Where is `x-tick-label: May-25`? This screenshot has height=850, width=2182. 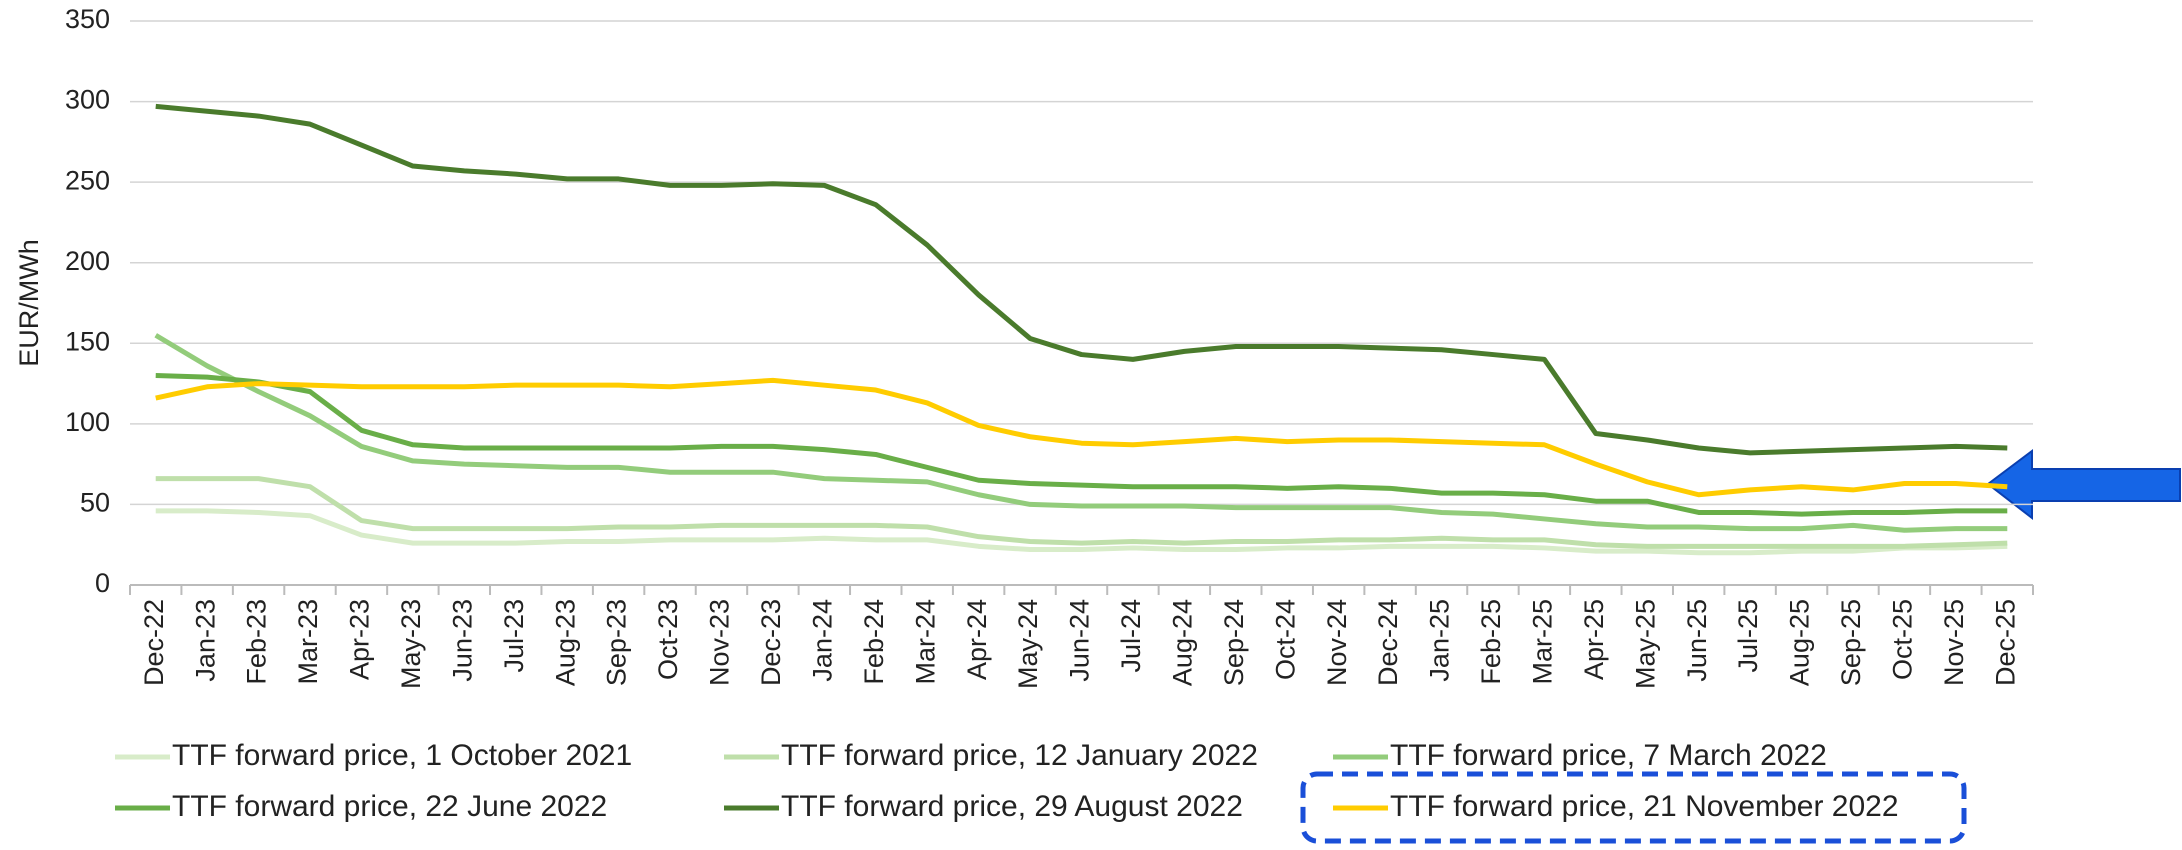 x-tick-label: May-25 is located at coordinates (1645, 644).